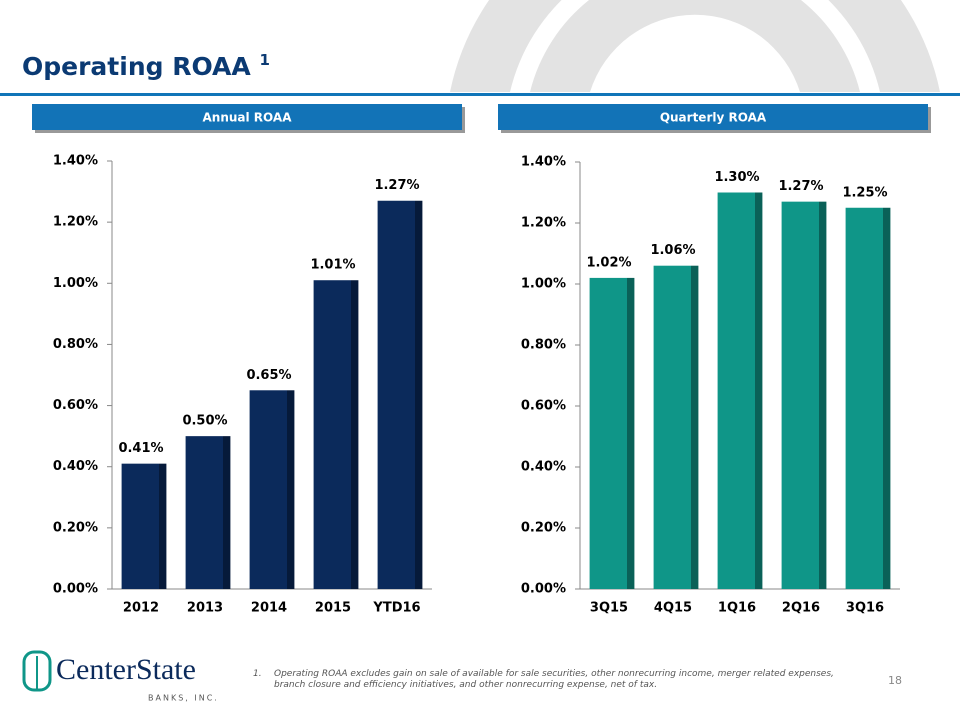 The height and width of the screenshot is (720, 960). What do you see at coordinates (268, 375) in the screenshot?
I see `value-label: 0.65%` at bounding box center [268, 375].